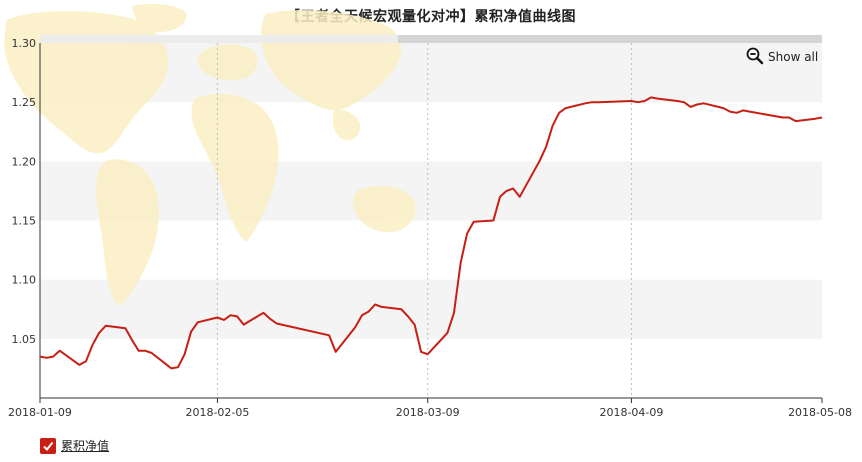 Image resolution: width=862 pixels, height=462 pixels. I want to click on y-tick-labels: 1.05 1.10 1.15 1.20 1.25 1.30, so click(24, 191).